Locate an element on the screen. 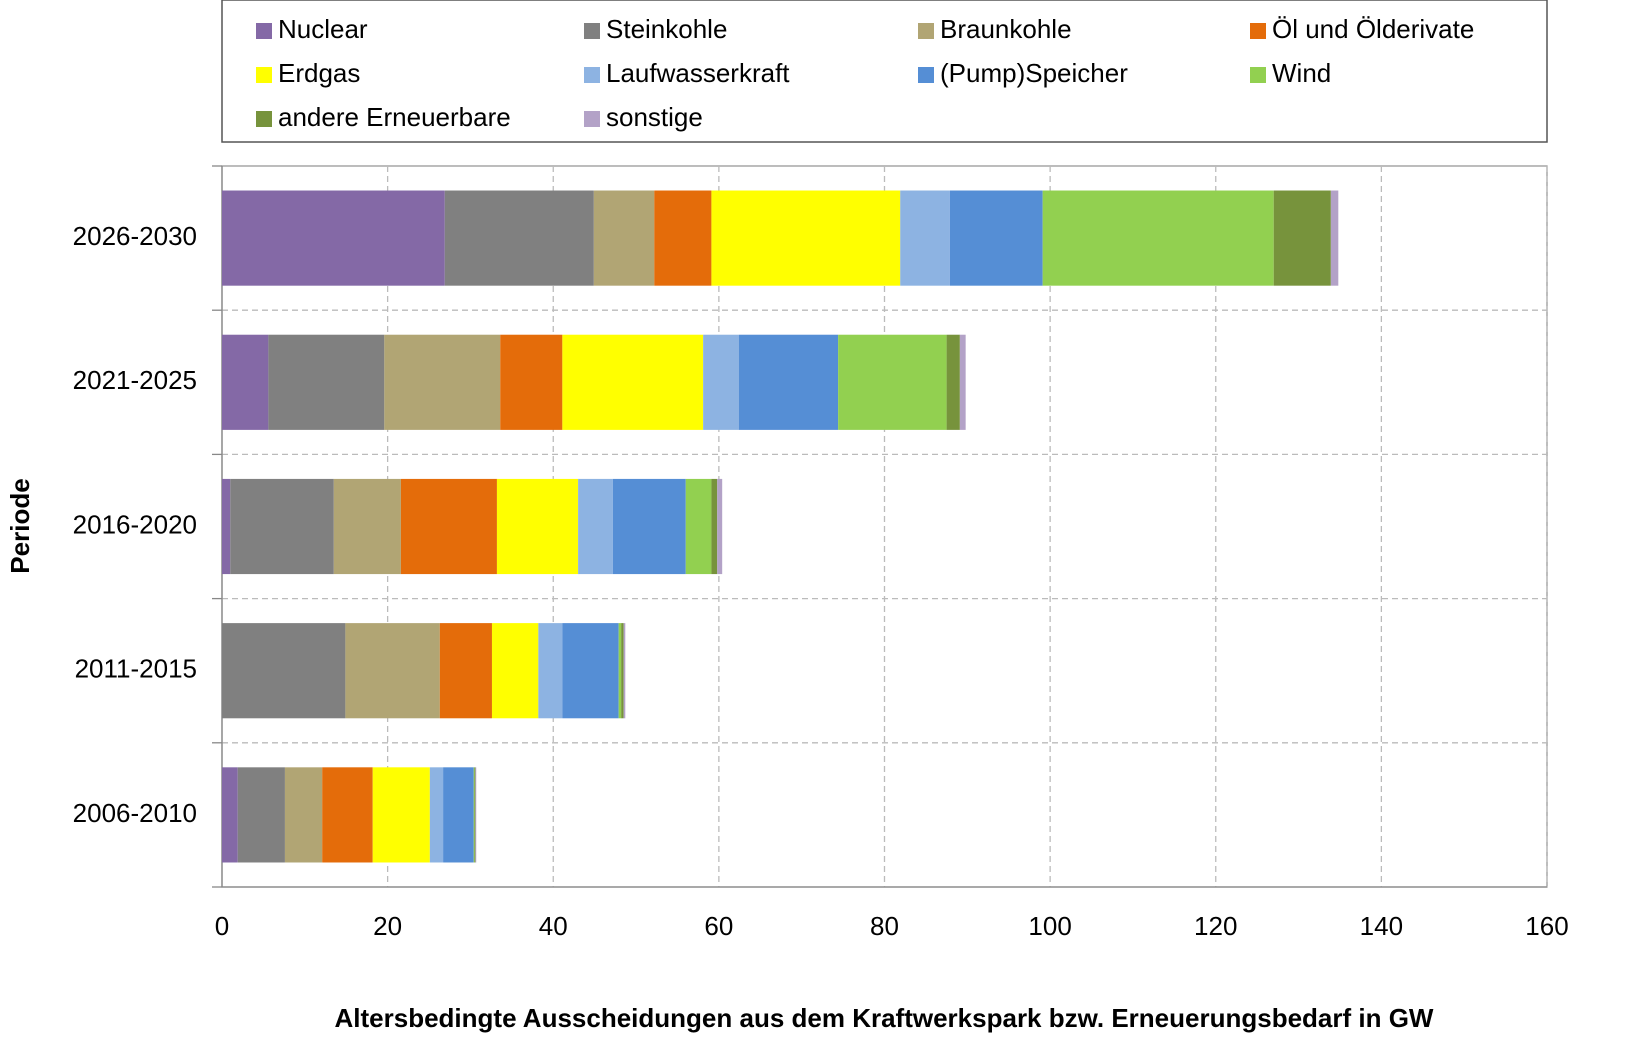  legend-label: Braunkohle is located at coordinates (1006, 29).